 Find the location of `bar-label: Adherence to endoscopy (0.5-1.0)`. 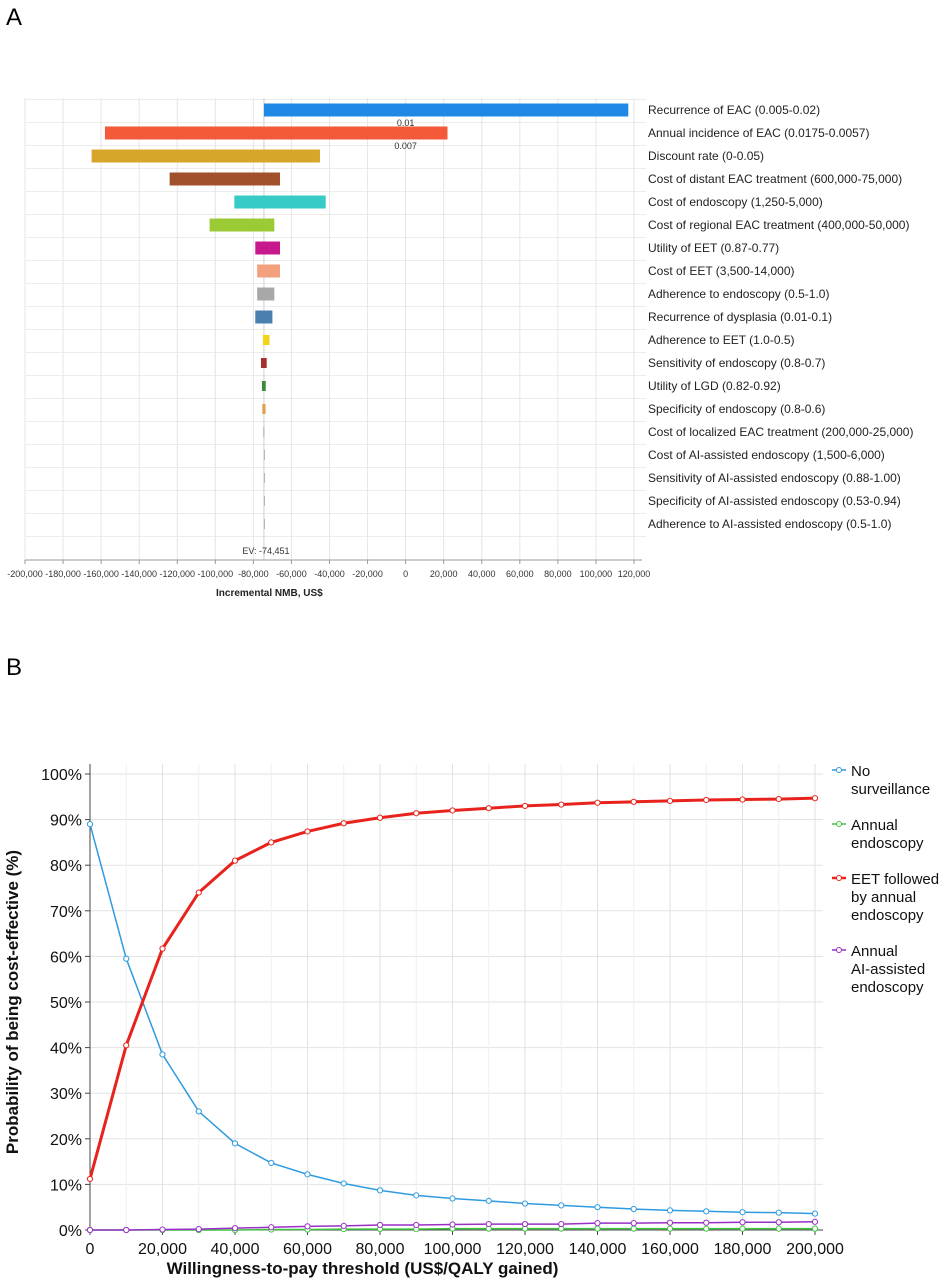

bar-label: Adherence to endoscopy (0.5-1.0) is located at coordinates (738, 294).